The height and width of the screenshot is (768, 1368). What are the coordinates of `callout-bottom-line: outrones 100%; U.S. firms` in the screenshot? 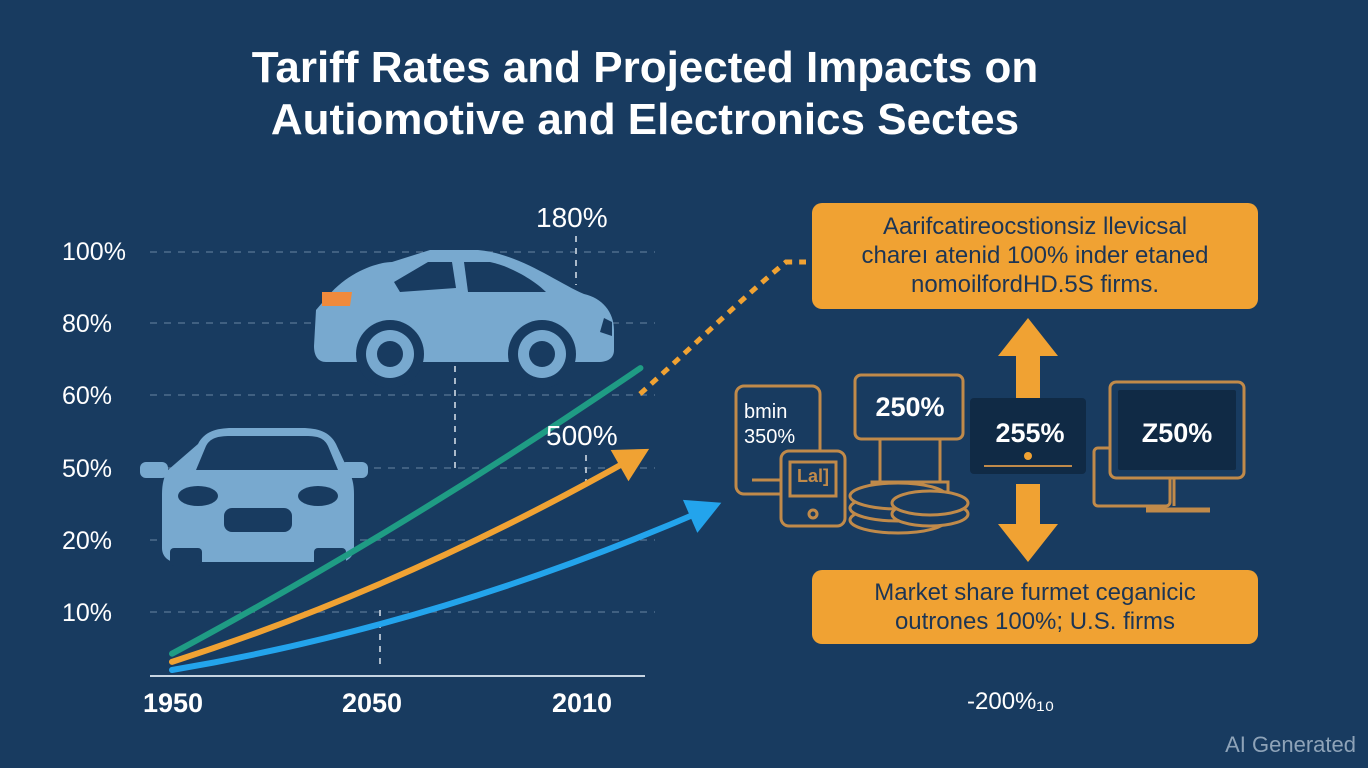 It's located at (1035, 621).